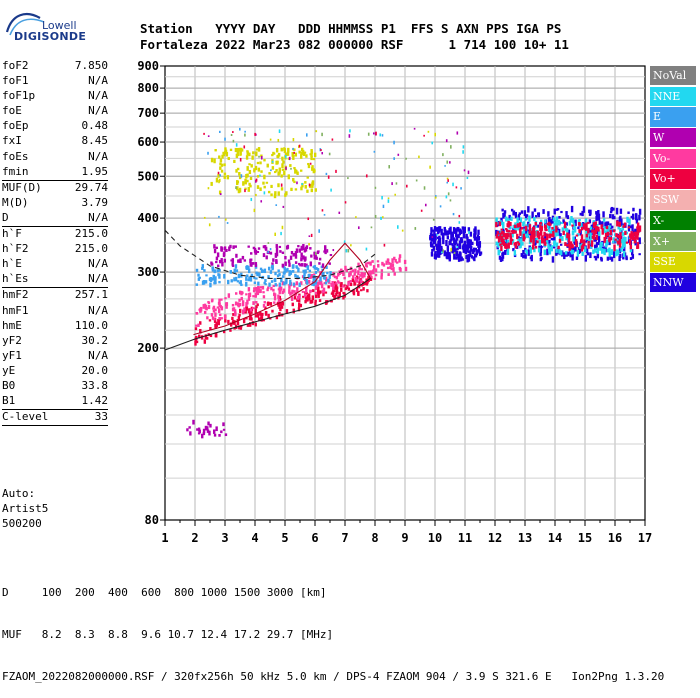 Image resolution: width=700 pixels, height=698 pixels. Describe the element at coordinates (55, 126) in the screenshot. I see `param-row: foEp 0.48` at that location.